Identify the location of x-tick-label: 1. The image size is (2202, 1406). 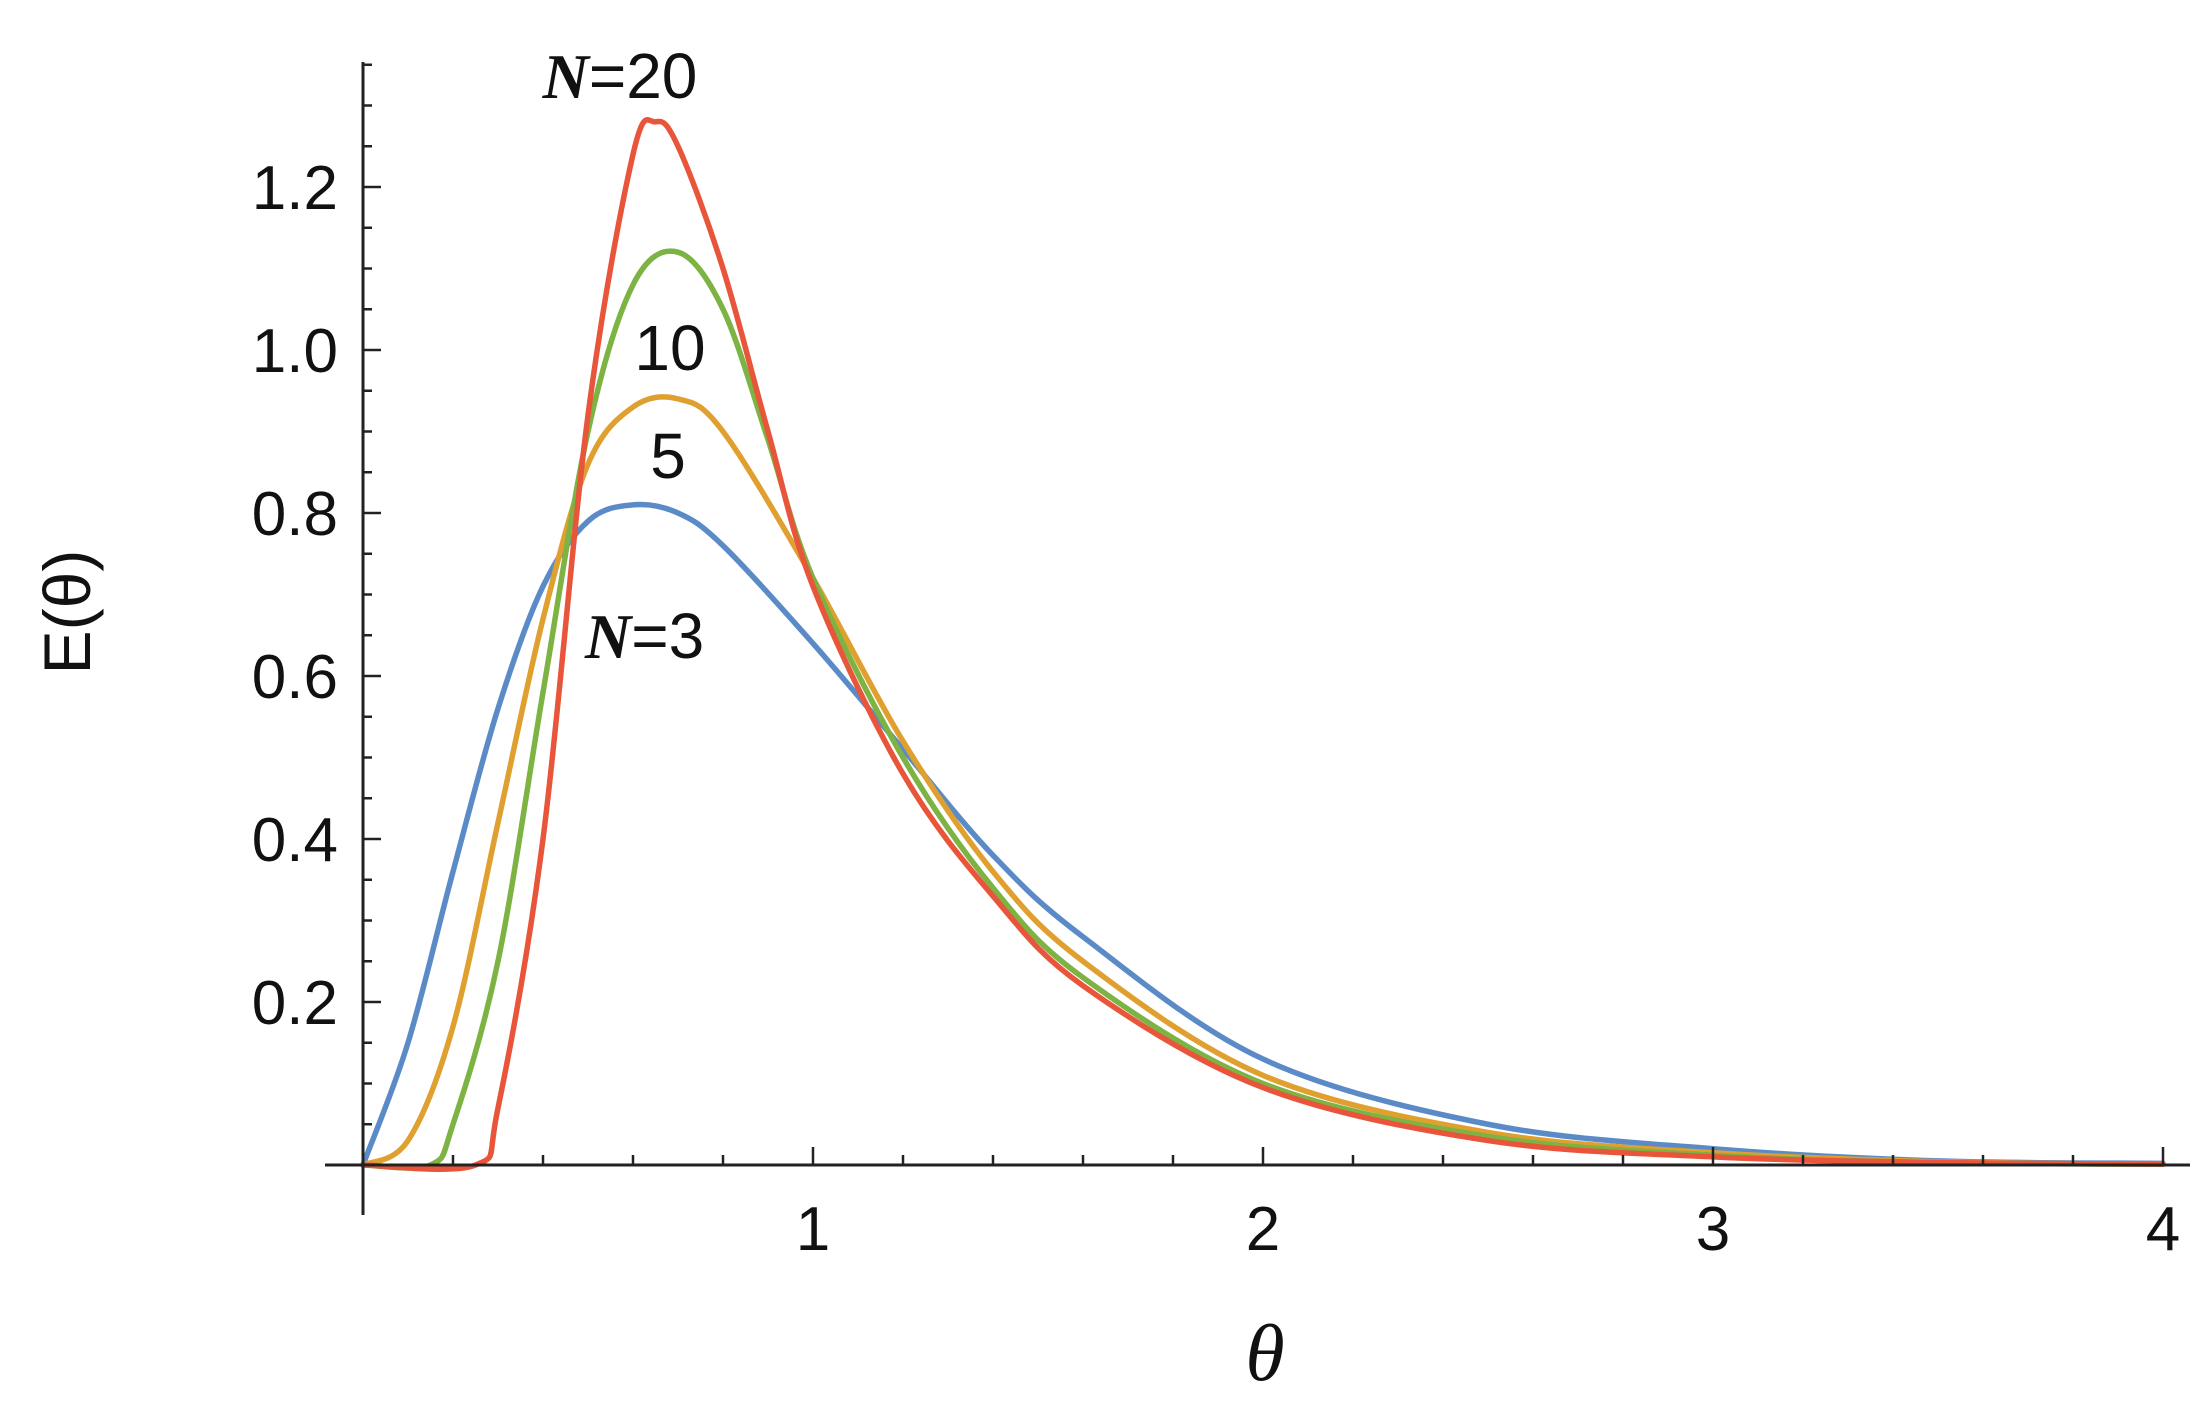
(813, 1229).